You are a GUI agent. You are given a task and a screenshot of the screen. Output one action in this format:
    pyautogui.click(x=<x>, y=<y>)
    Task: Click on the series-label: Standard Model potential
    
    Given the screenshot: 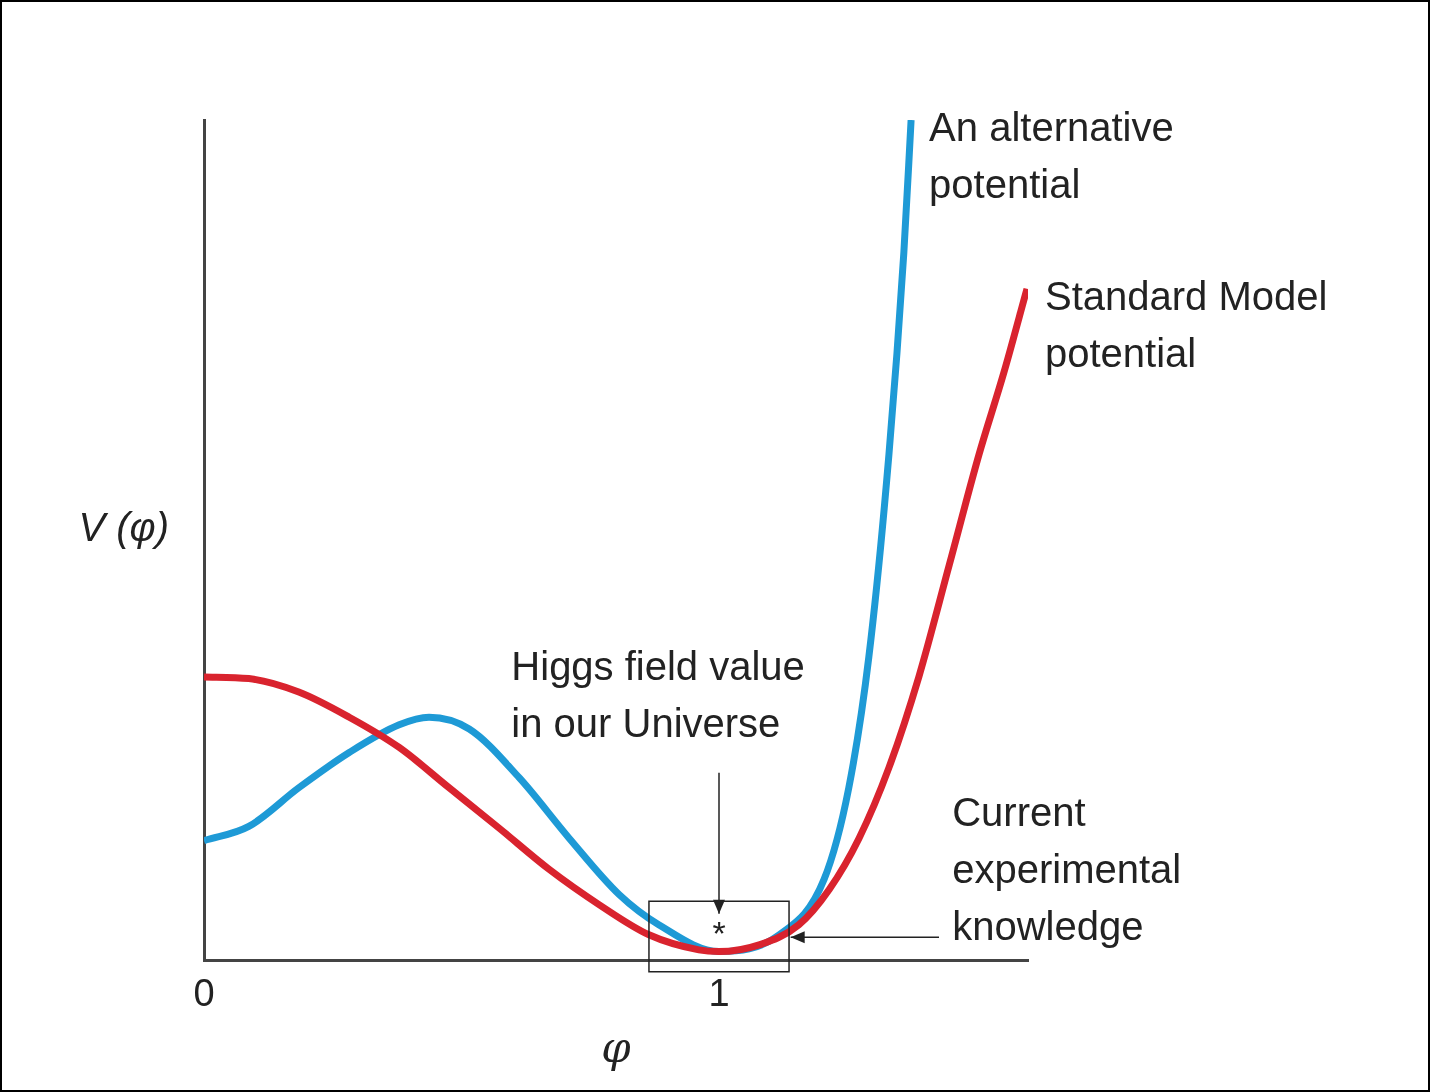 What is the action you would take?
    pyautogui.click(x=1186, y=324)
    